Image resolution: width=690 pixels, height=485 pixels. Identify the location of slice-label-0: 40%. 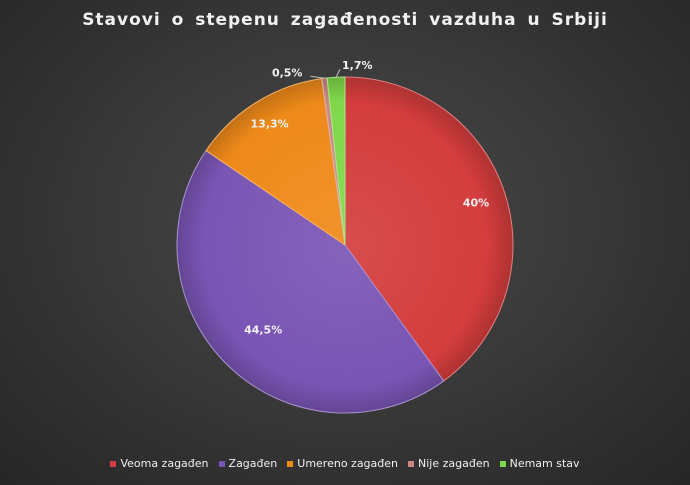
(476, 202).